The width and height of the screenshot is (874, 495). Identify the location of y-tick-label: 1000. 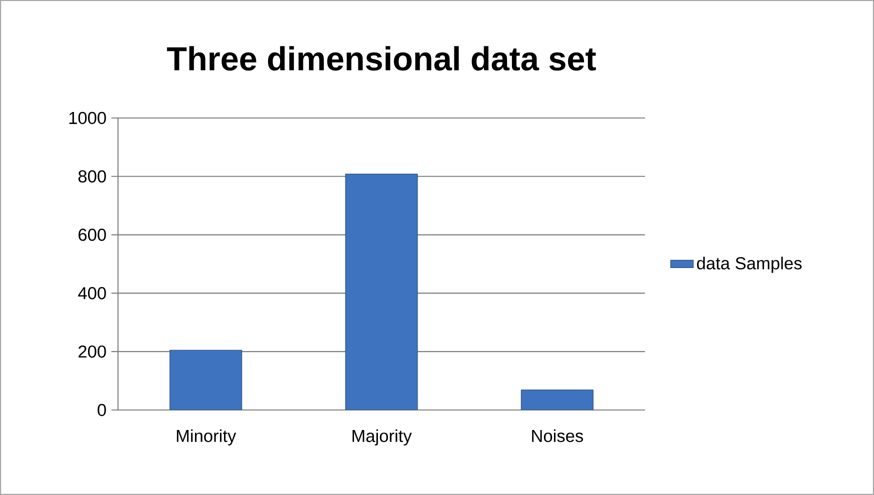
(87, 118).